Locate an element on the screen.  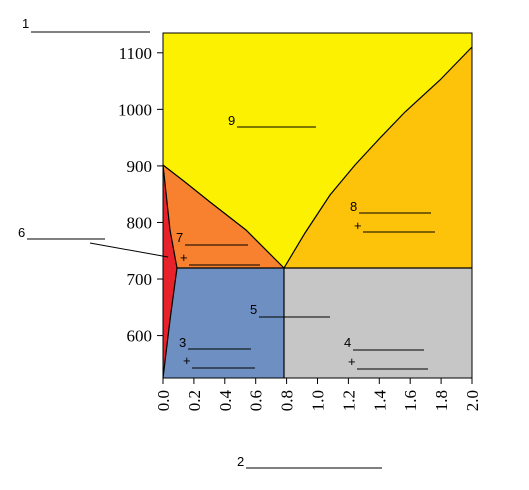
region-7-plus: + is located at coordinates (184, 257).